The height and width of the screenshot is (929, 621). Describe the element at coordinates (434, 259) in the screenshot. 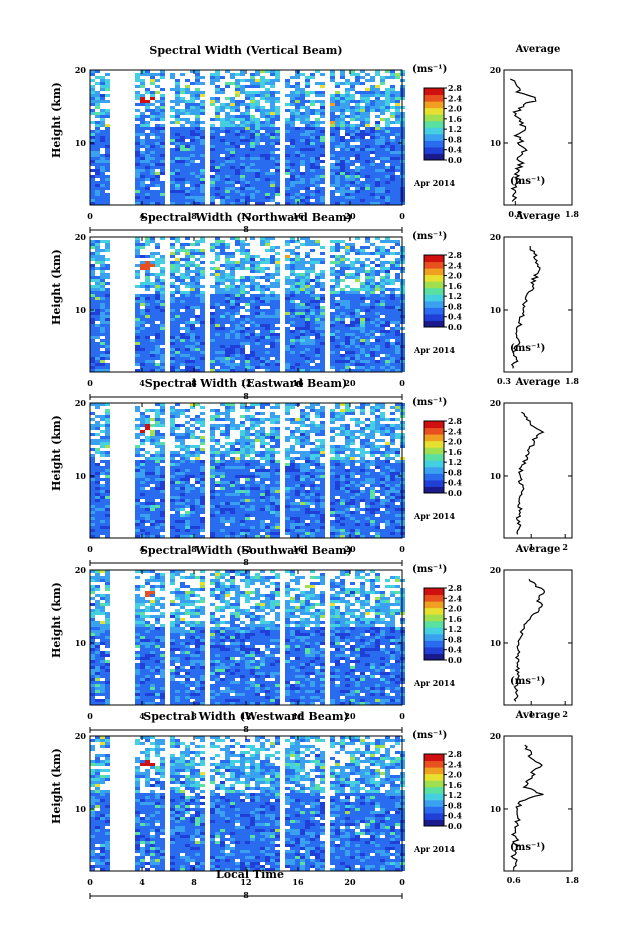

I see `colorbar-band` at that location.